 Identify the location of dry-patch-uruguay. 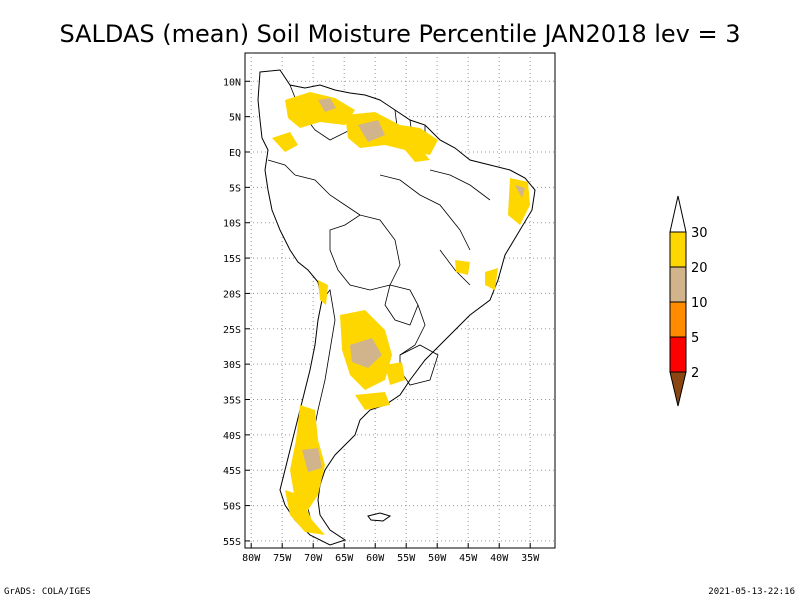
(395, 373).